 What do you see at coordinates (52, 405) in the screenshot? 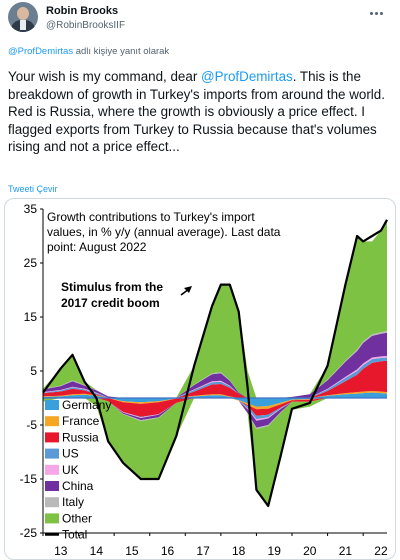
I see `legend-swatch-germany` at bounding box center [52, 405].